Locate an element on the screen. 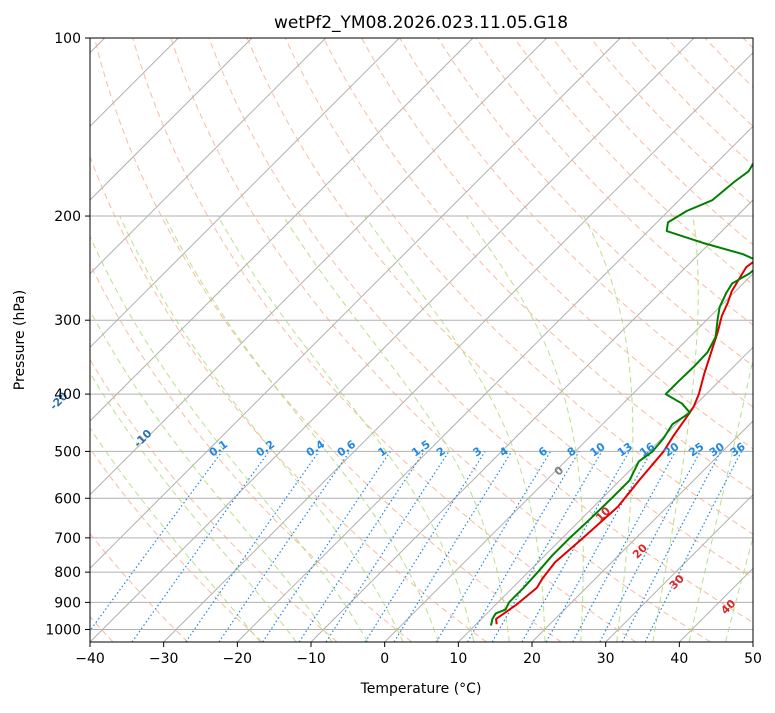 The image size is (775, 713). x-tick-label: 20 is located at coordinates (532, 659).